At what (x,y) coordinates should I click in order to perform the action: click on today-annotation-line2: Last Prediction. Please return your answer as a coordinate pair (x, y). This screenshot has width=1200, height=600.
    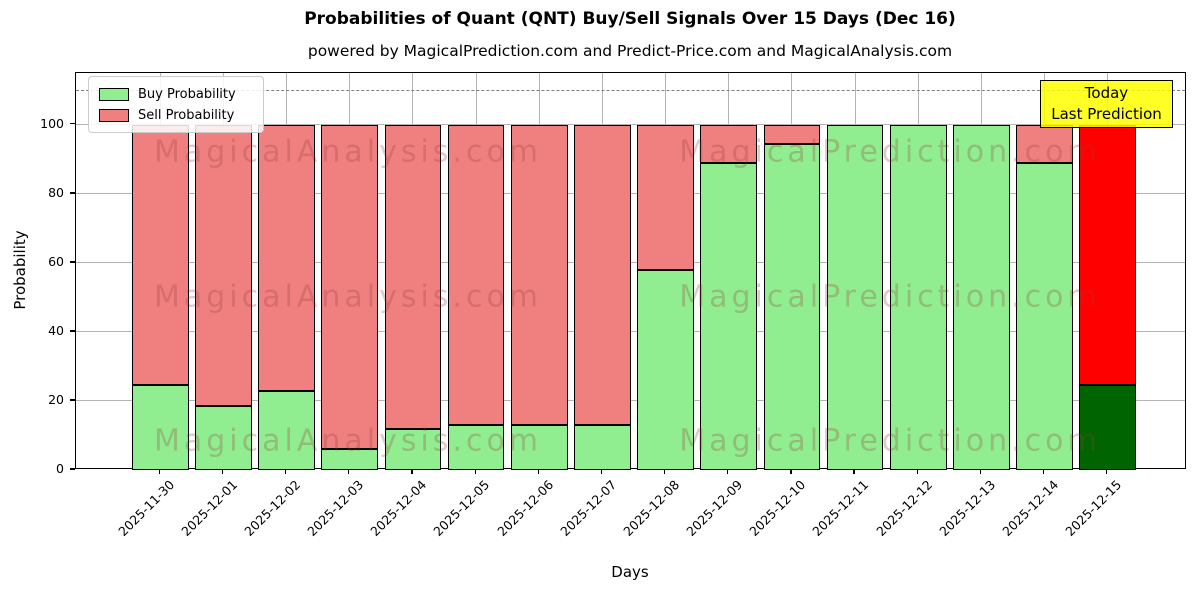
    Looking at the image, I should click on (1106, 114).